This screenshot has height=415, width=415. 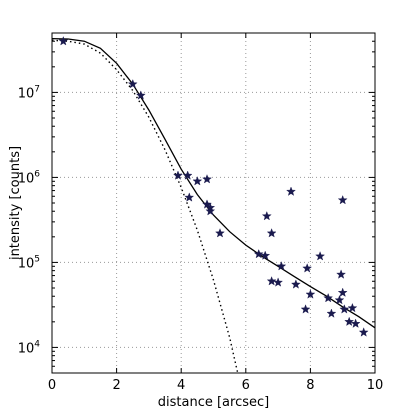 I want to click on x-tick-label: 0, so click(x=52, y=385).